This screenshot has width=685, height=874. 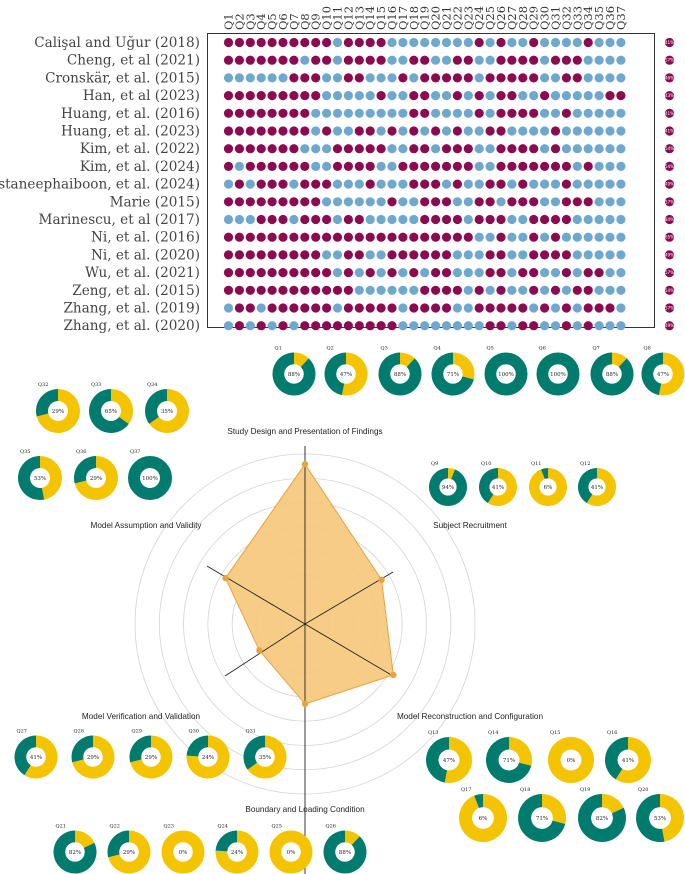 I want to click on donut-question-label: Q9, so click(x=434, y=464).